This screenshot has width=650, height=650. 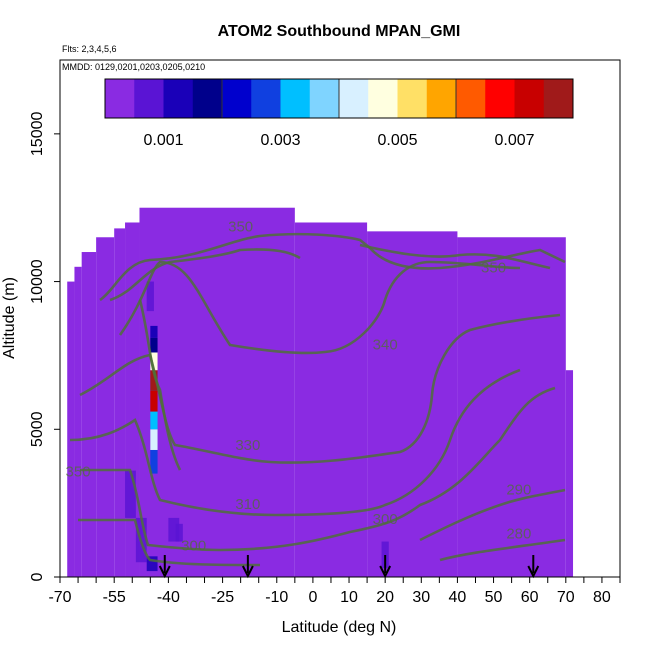 What do you see at coordinates (163, 140) in the screenshot?
I see `colorbar-tick-label: 0.001` at bounding box center [163, 140].